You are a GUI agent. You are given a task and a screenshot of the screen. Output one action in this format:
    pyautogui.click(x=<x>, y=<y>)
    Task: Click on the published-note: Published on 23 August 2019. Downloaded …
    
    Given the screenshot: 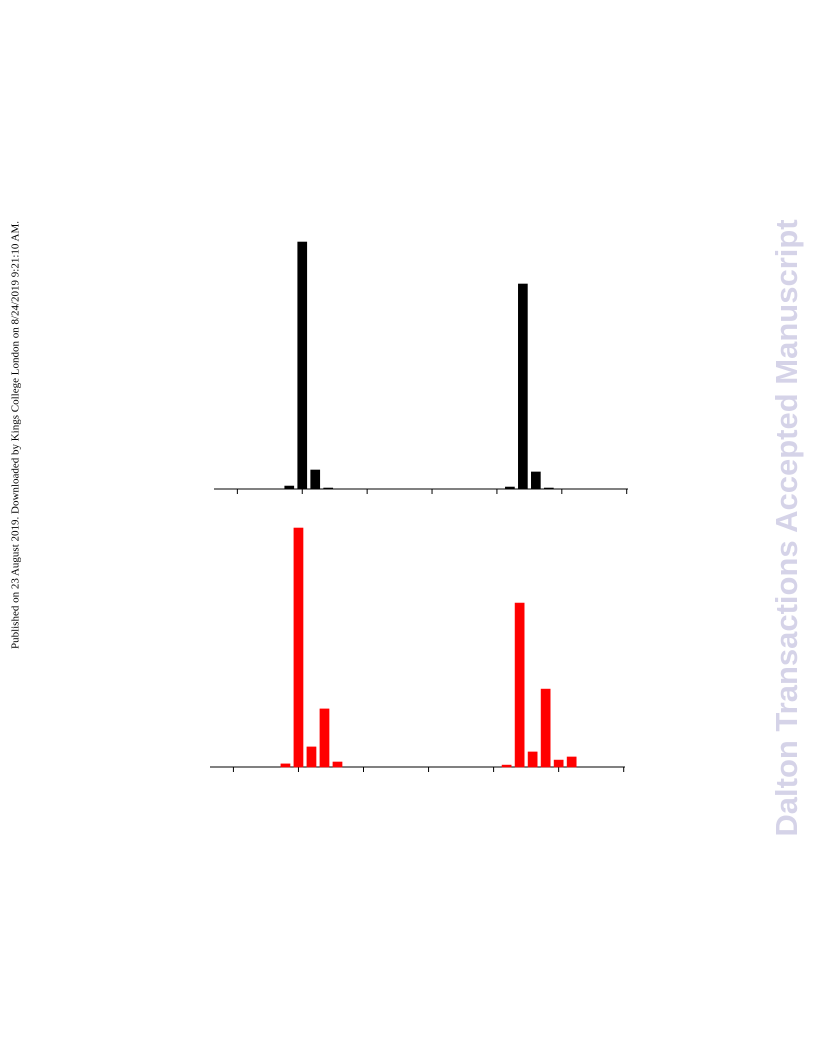 What is the action you would take?
    pyautogui.click(x=16, y=435)
    